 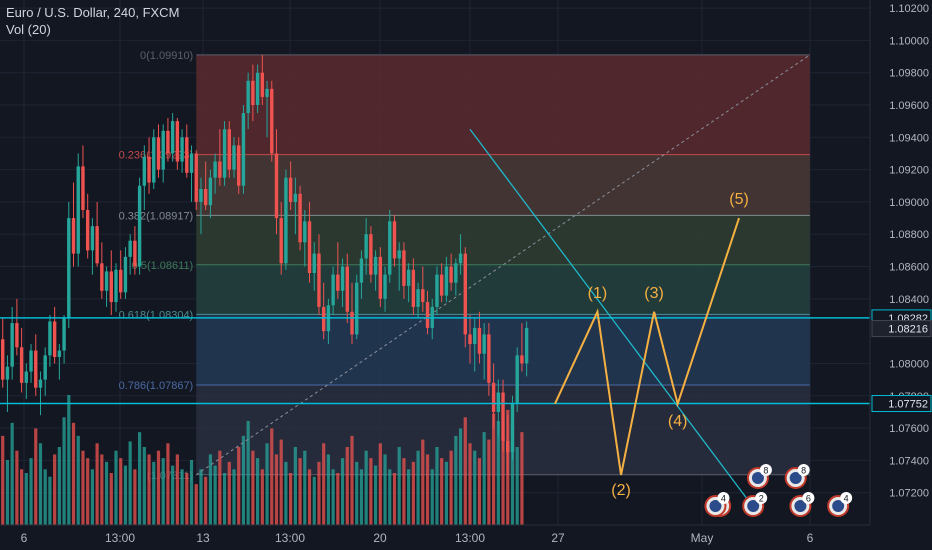 What do you see at coordinates (702, 538) in the screenshot?
I see `time-tick-label: May` at bounding box center [702, 538].